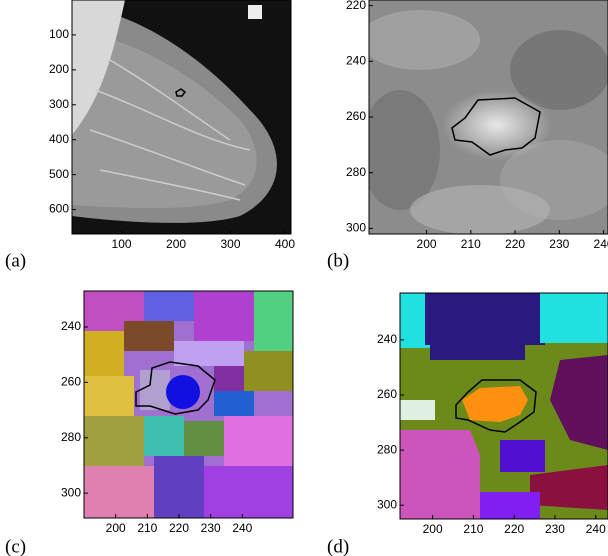  Describe the element at coordinates (356, 6) in the screenshot. I see `y-tick-label: 220` at that location.